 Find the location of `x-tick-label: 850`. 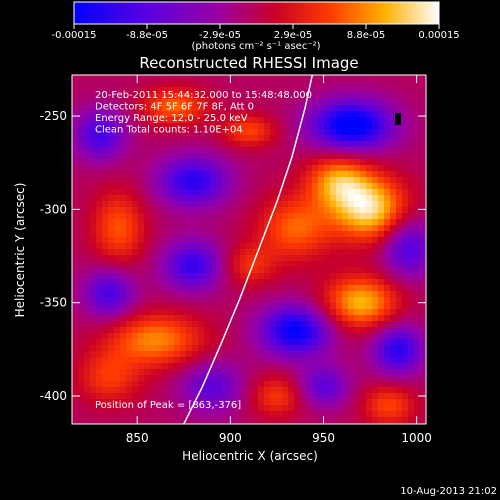

x-tick-label: 850 is located at coordinates (137, 438).